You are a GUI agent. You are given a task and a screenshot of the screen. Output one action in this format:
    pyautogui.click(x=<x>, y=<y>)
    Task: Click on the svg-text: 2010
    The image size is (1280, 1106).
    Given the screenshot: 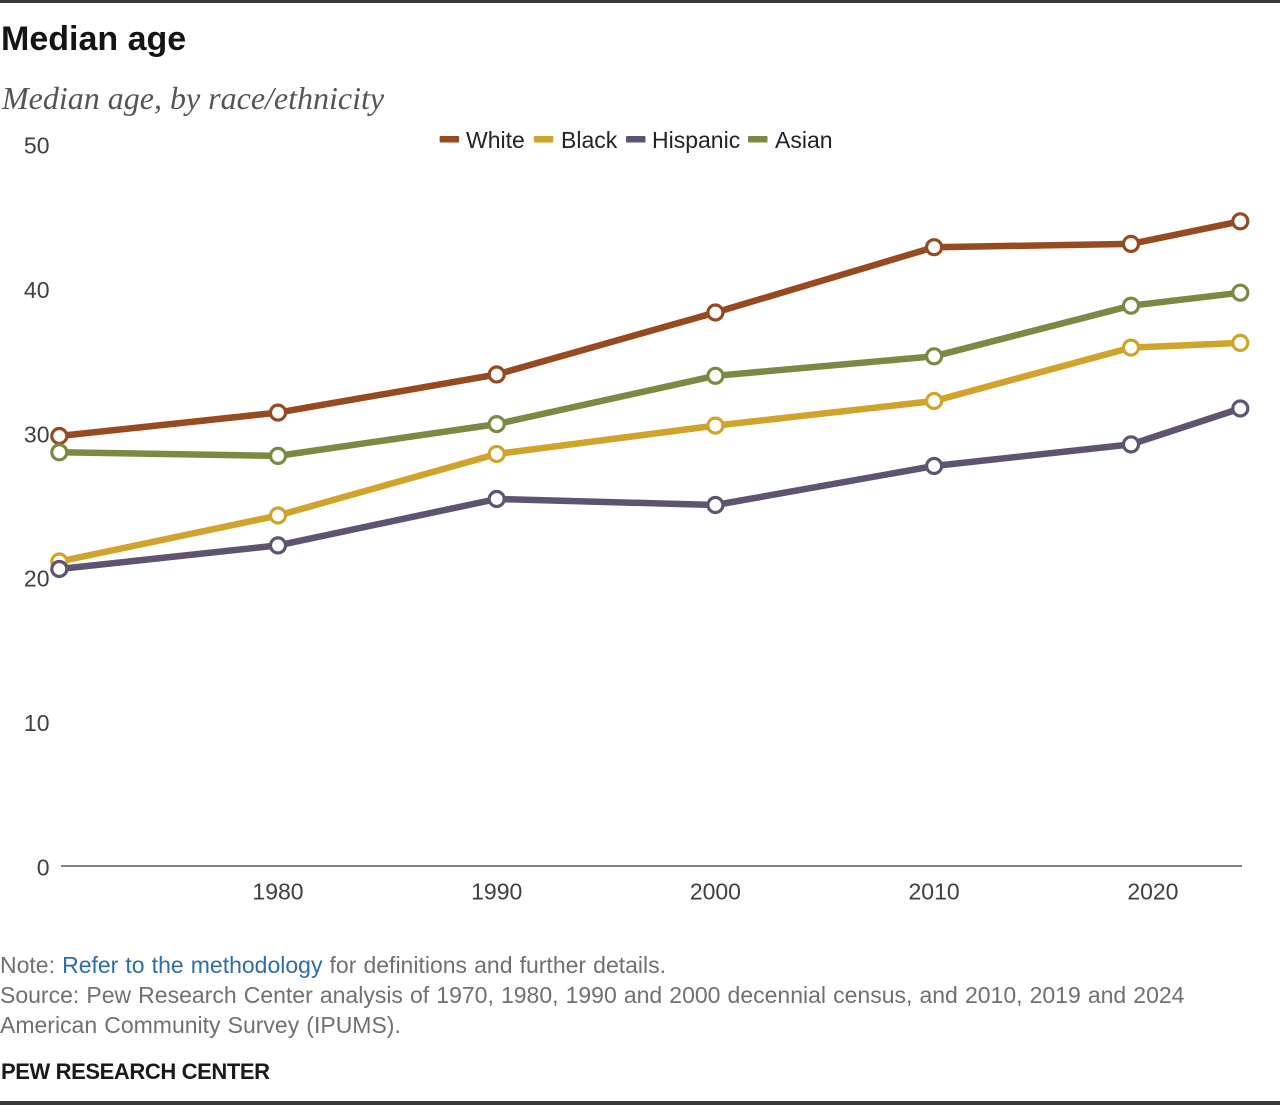 What is the action you would take?
    pyautogui.click(x=934, y=892)
    